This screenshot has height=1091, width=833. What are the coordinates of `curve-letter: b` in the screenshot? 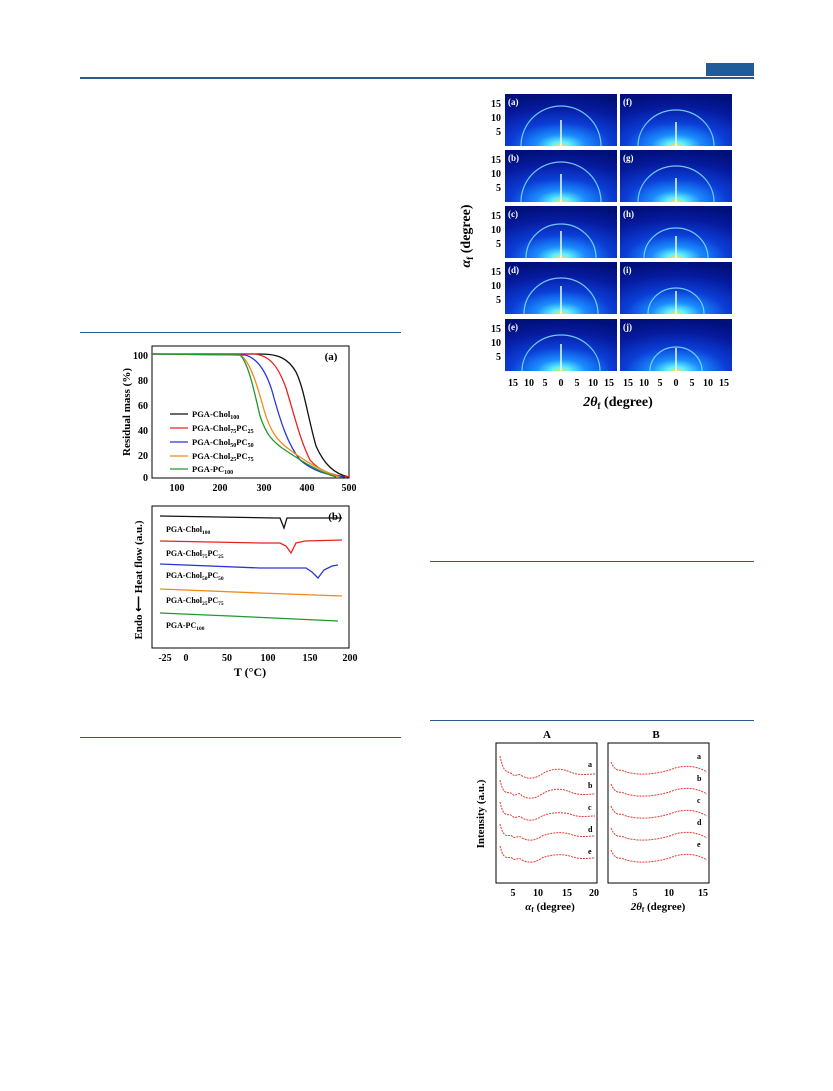 It's located at (590, 785).